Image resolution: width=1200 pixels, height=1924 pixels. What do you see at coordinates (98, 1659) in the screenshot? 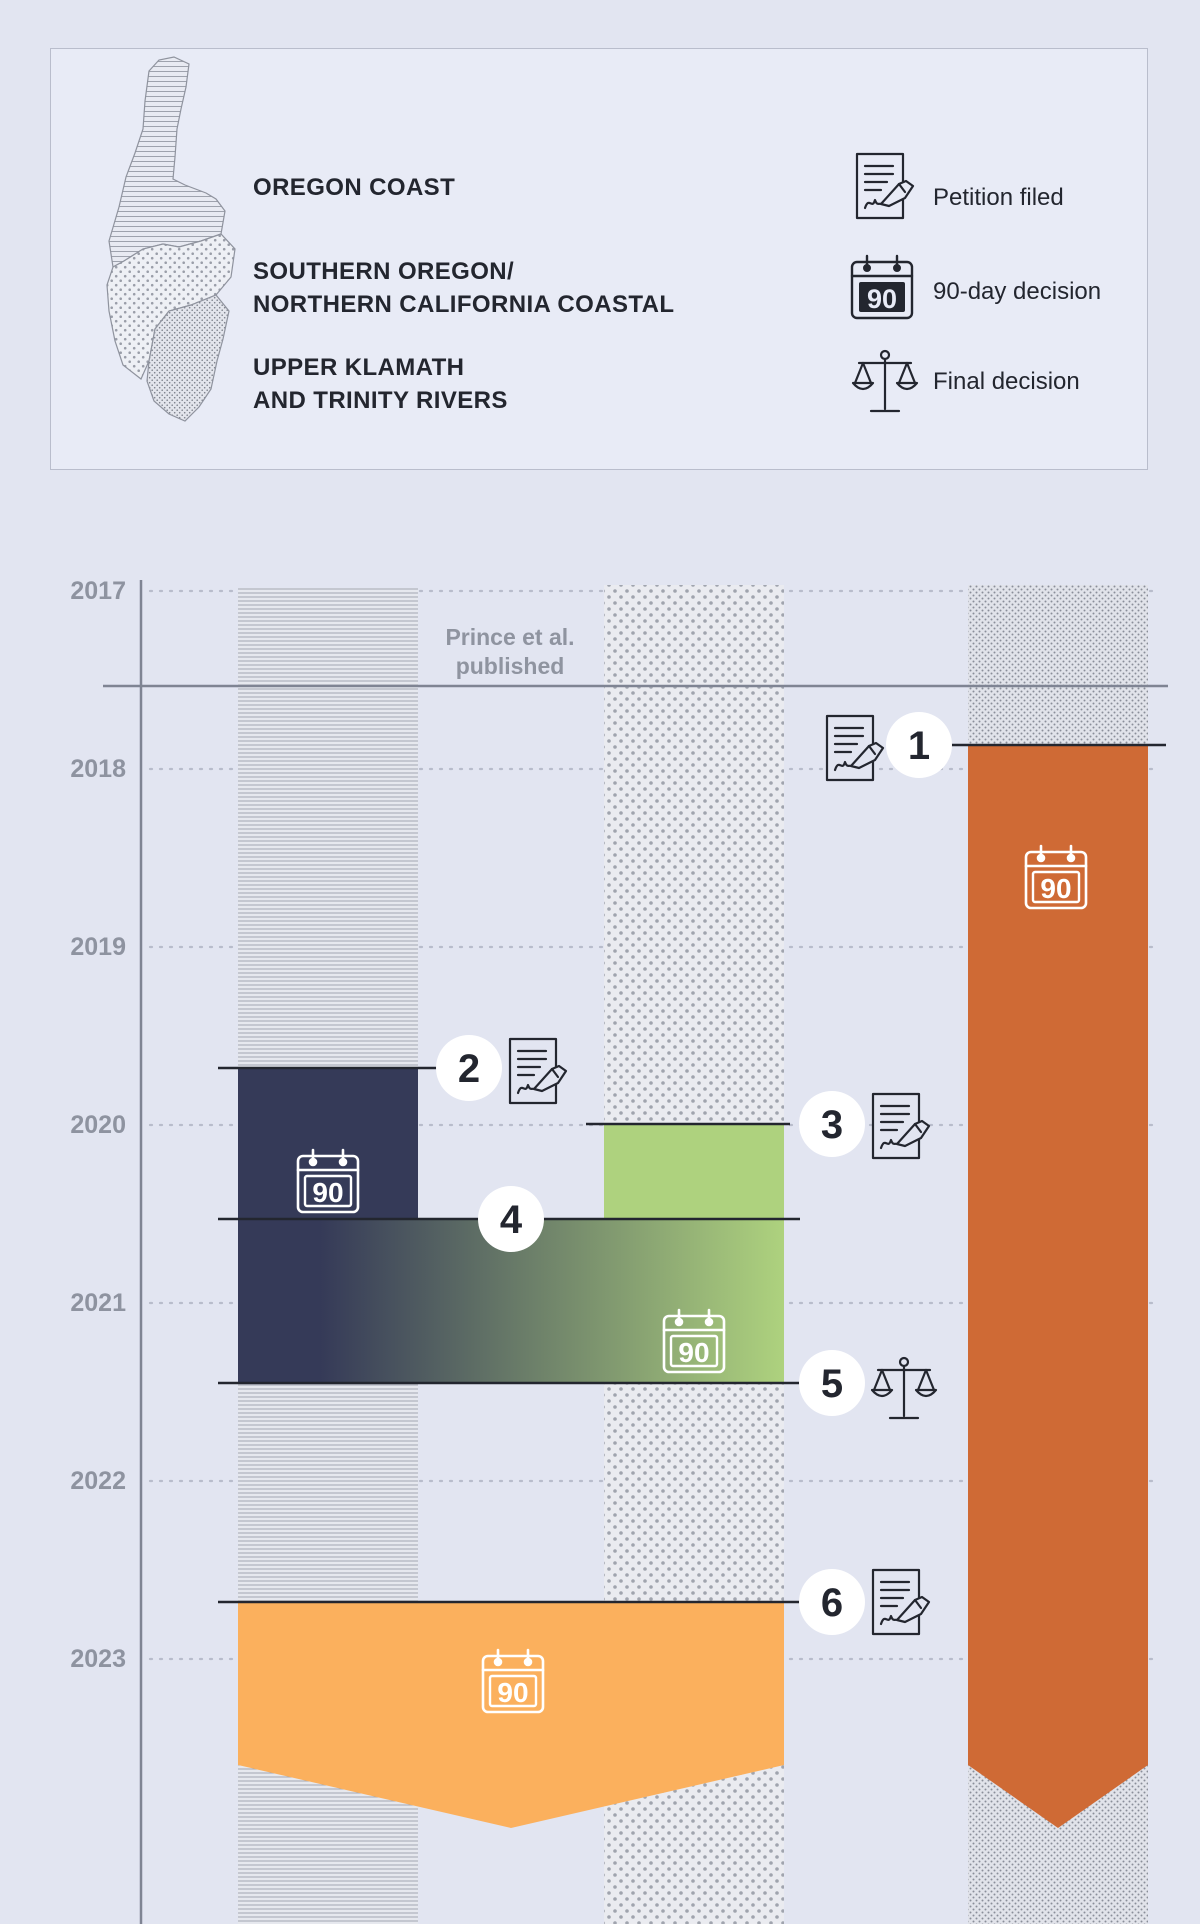
I see `year-label-2023: 2023` at bounding box center [98, 1659].